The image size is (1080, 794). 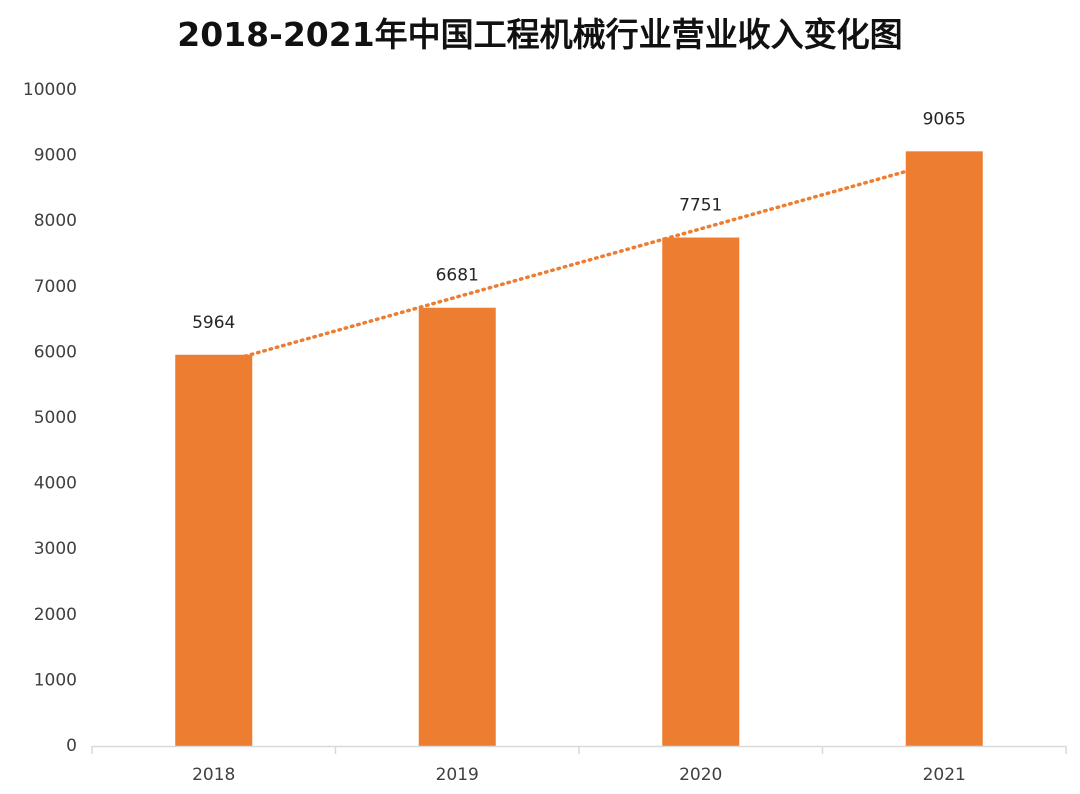 I want to click on y-tick-label-5000: 5000, so click(x=55, y=418).